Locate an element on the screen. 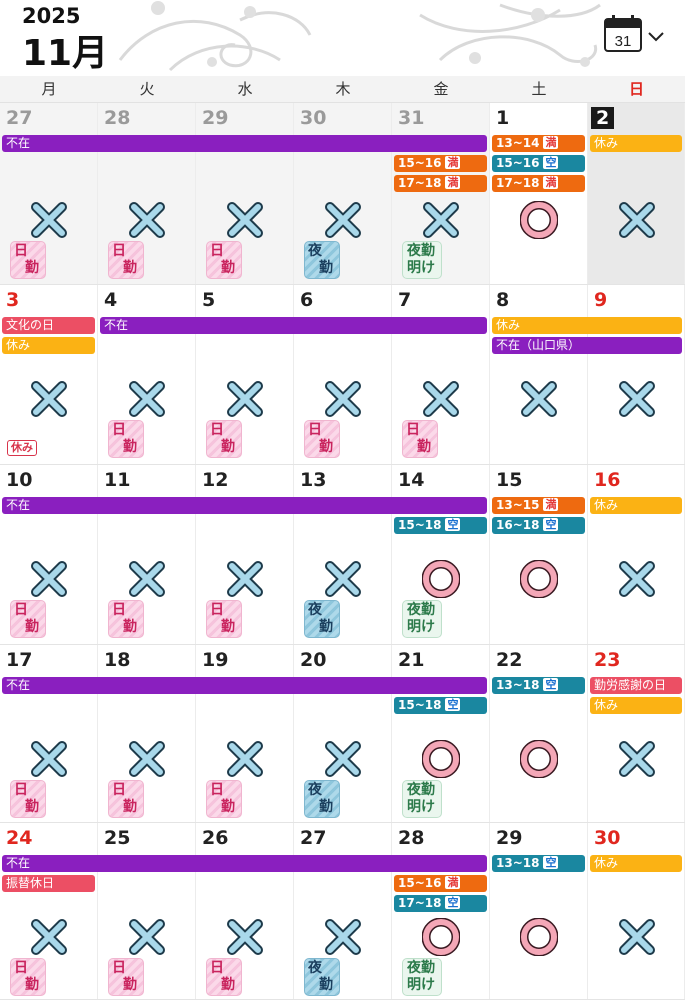  day-cell: 22 is located at coordinates (539, 733).